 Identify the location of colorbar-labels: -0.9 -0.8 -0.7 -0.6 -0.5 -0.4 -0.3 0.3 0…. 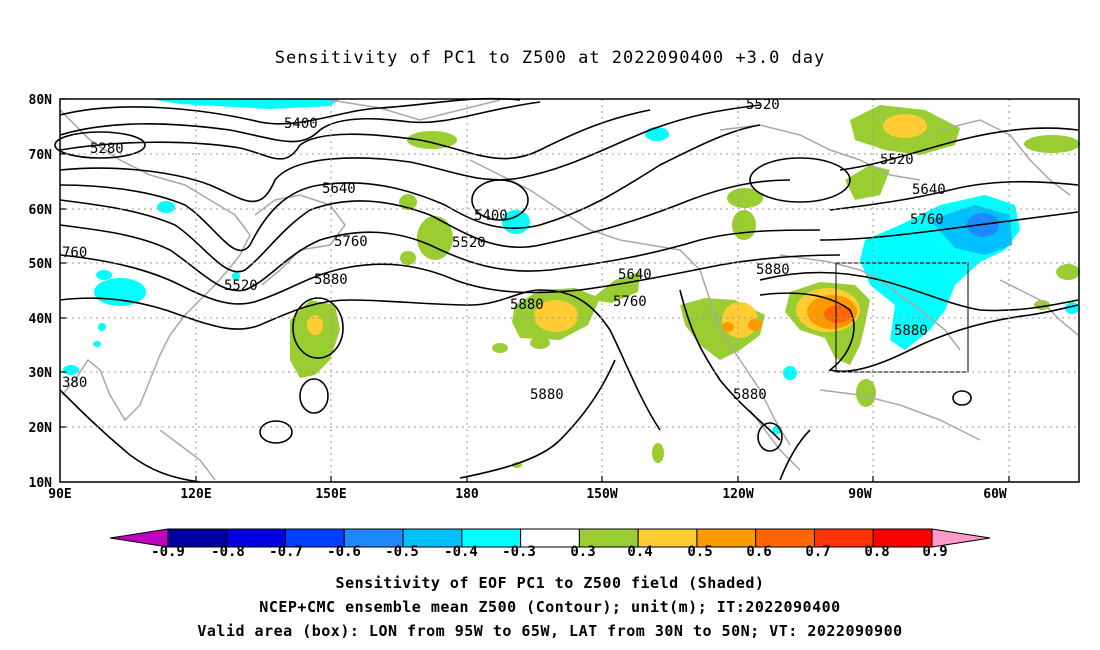
(549, 552).